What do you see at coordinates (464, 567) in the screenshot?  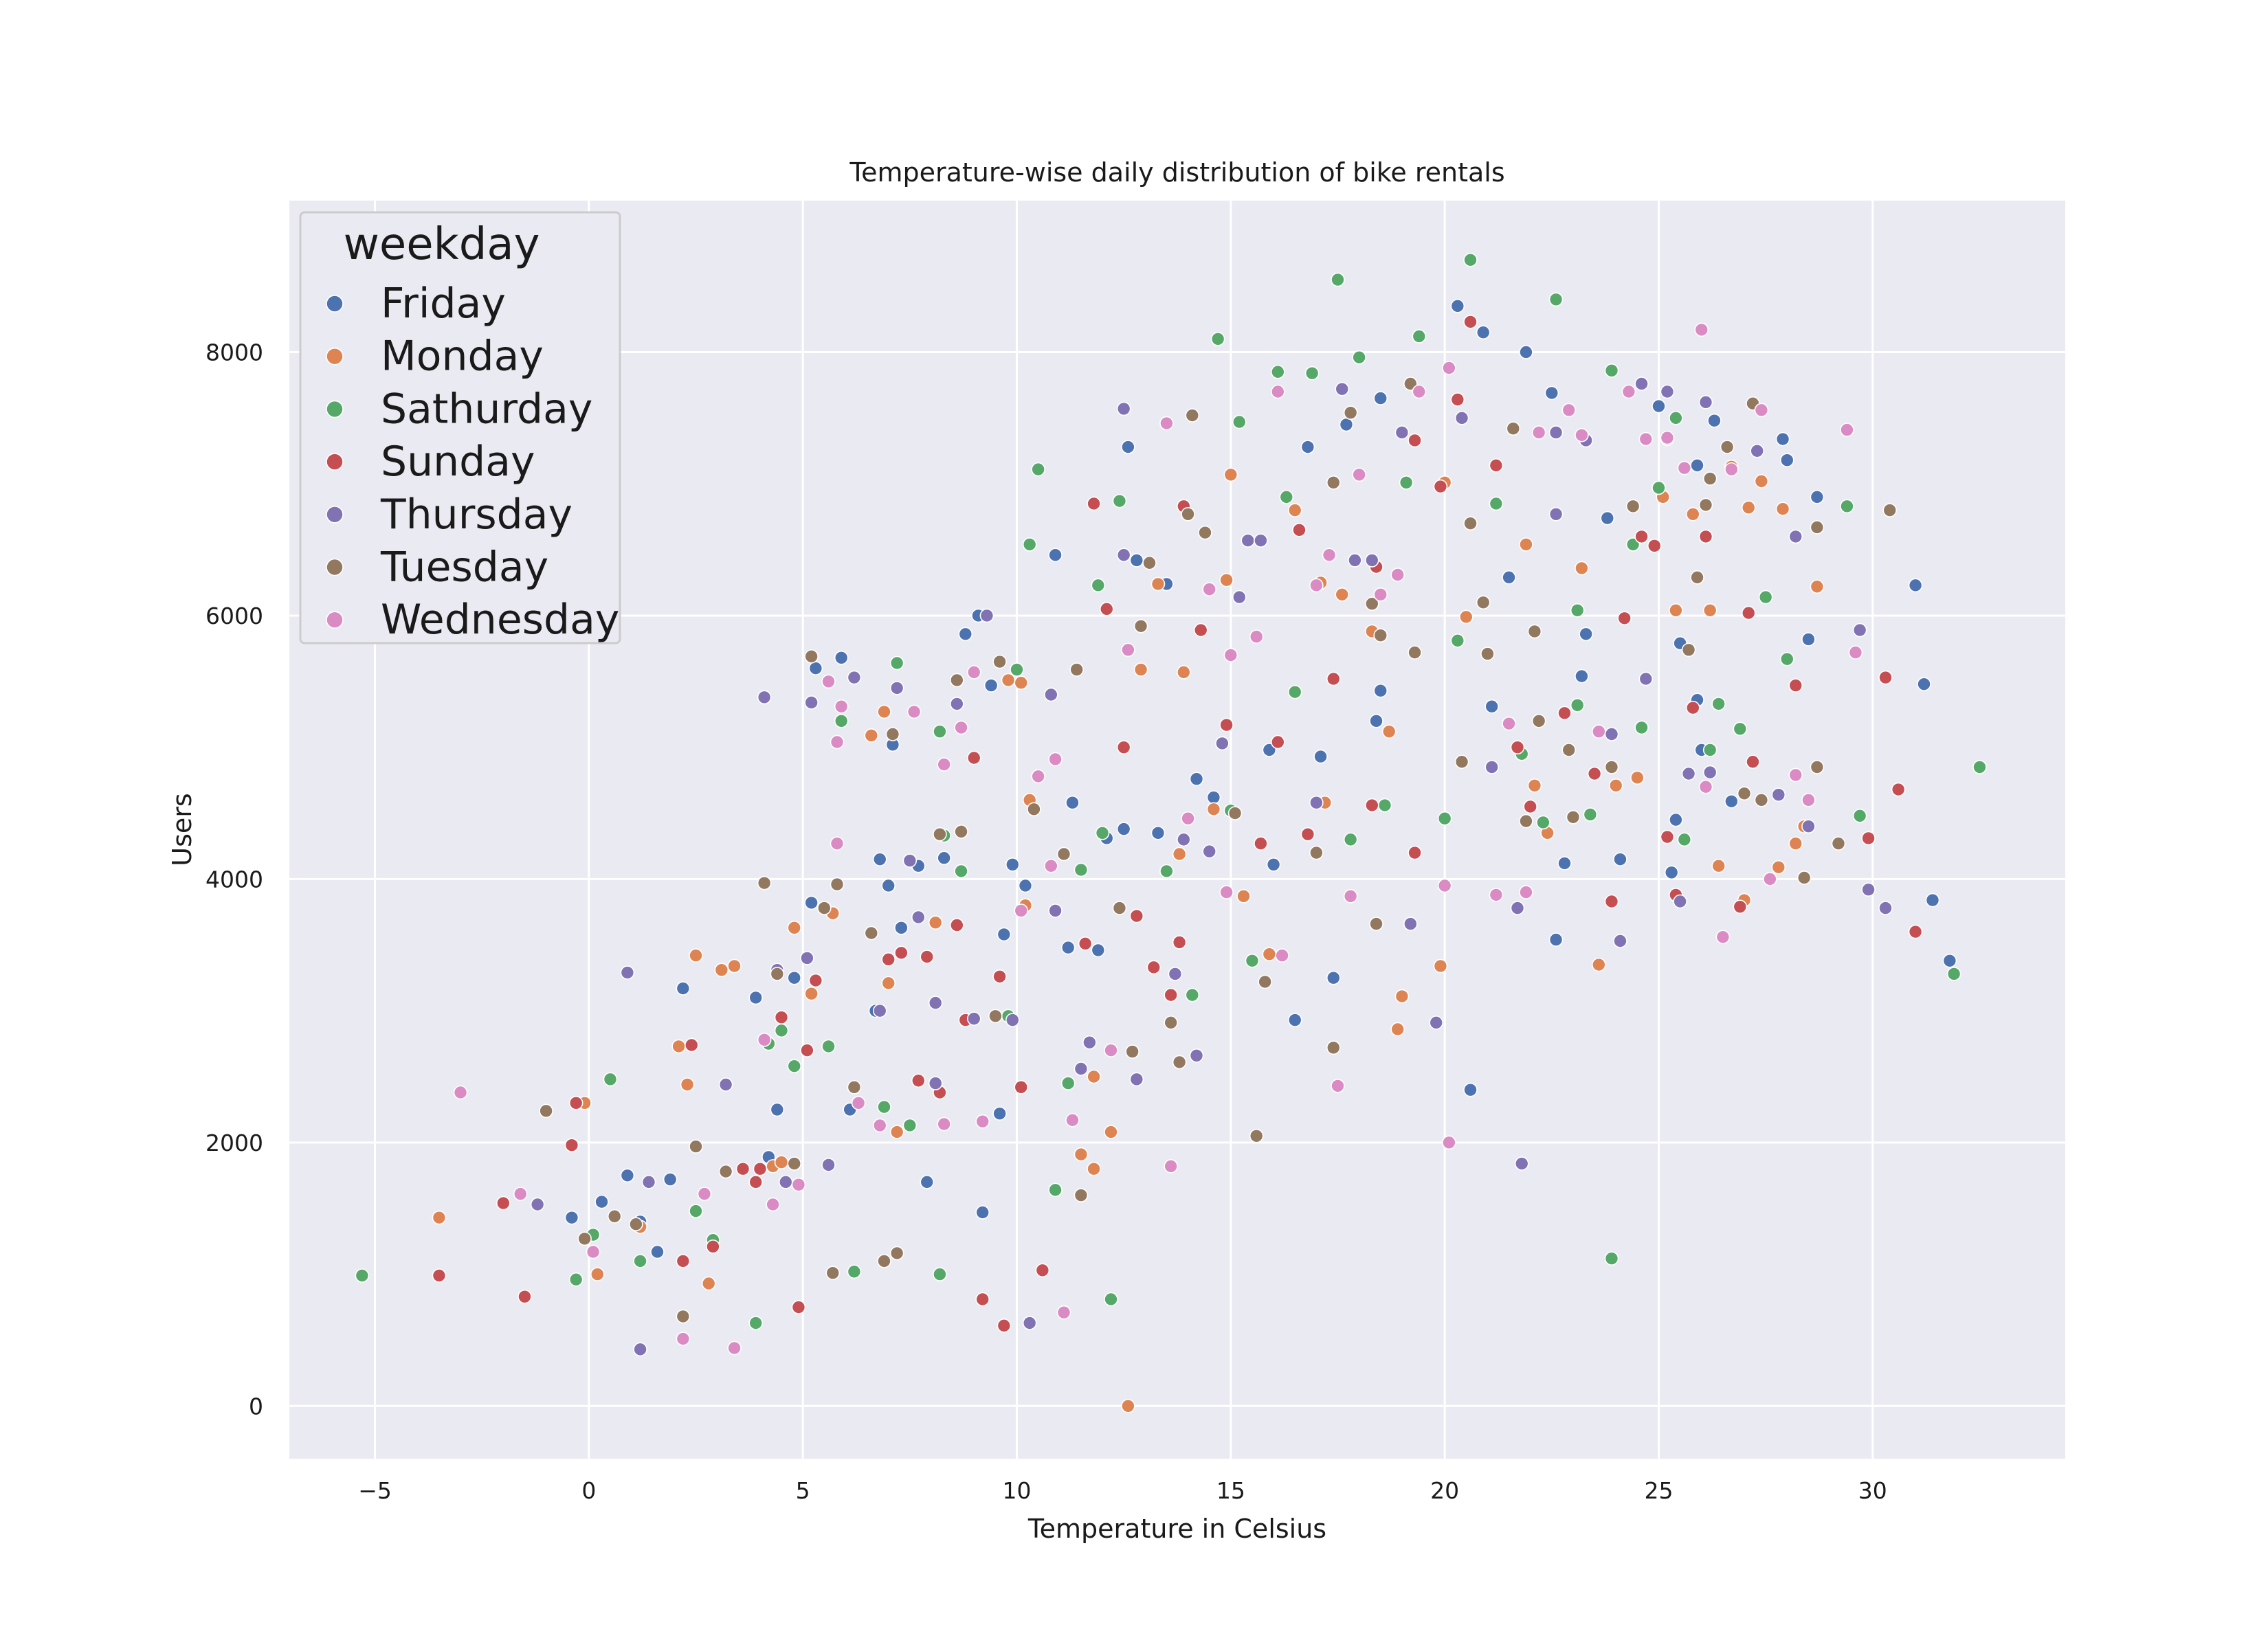 I see `legend-label: Tuesday` at bounding box center [464, 567].